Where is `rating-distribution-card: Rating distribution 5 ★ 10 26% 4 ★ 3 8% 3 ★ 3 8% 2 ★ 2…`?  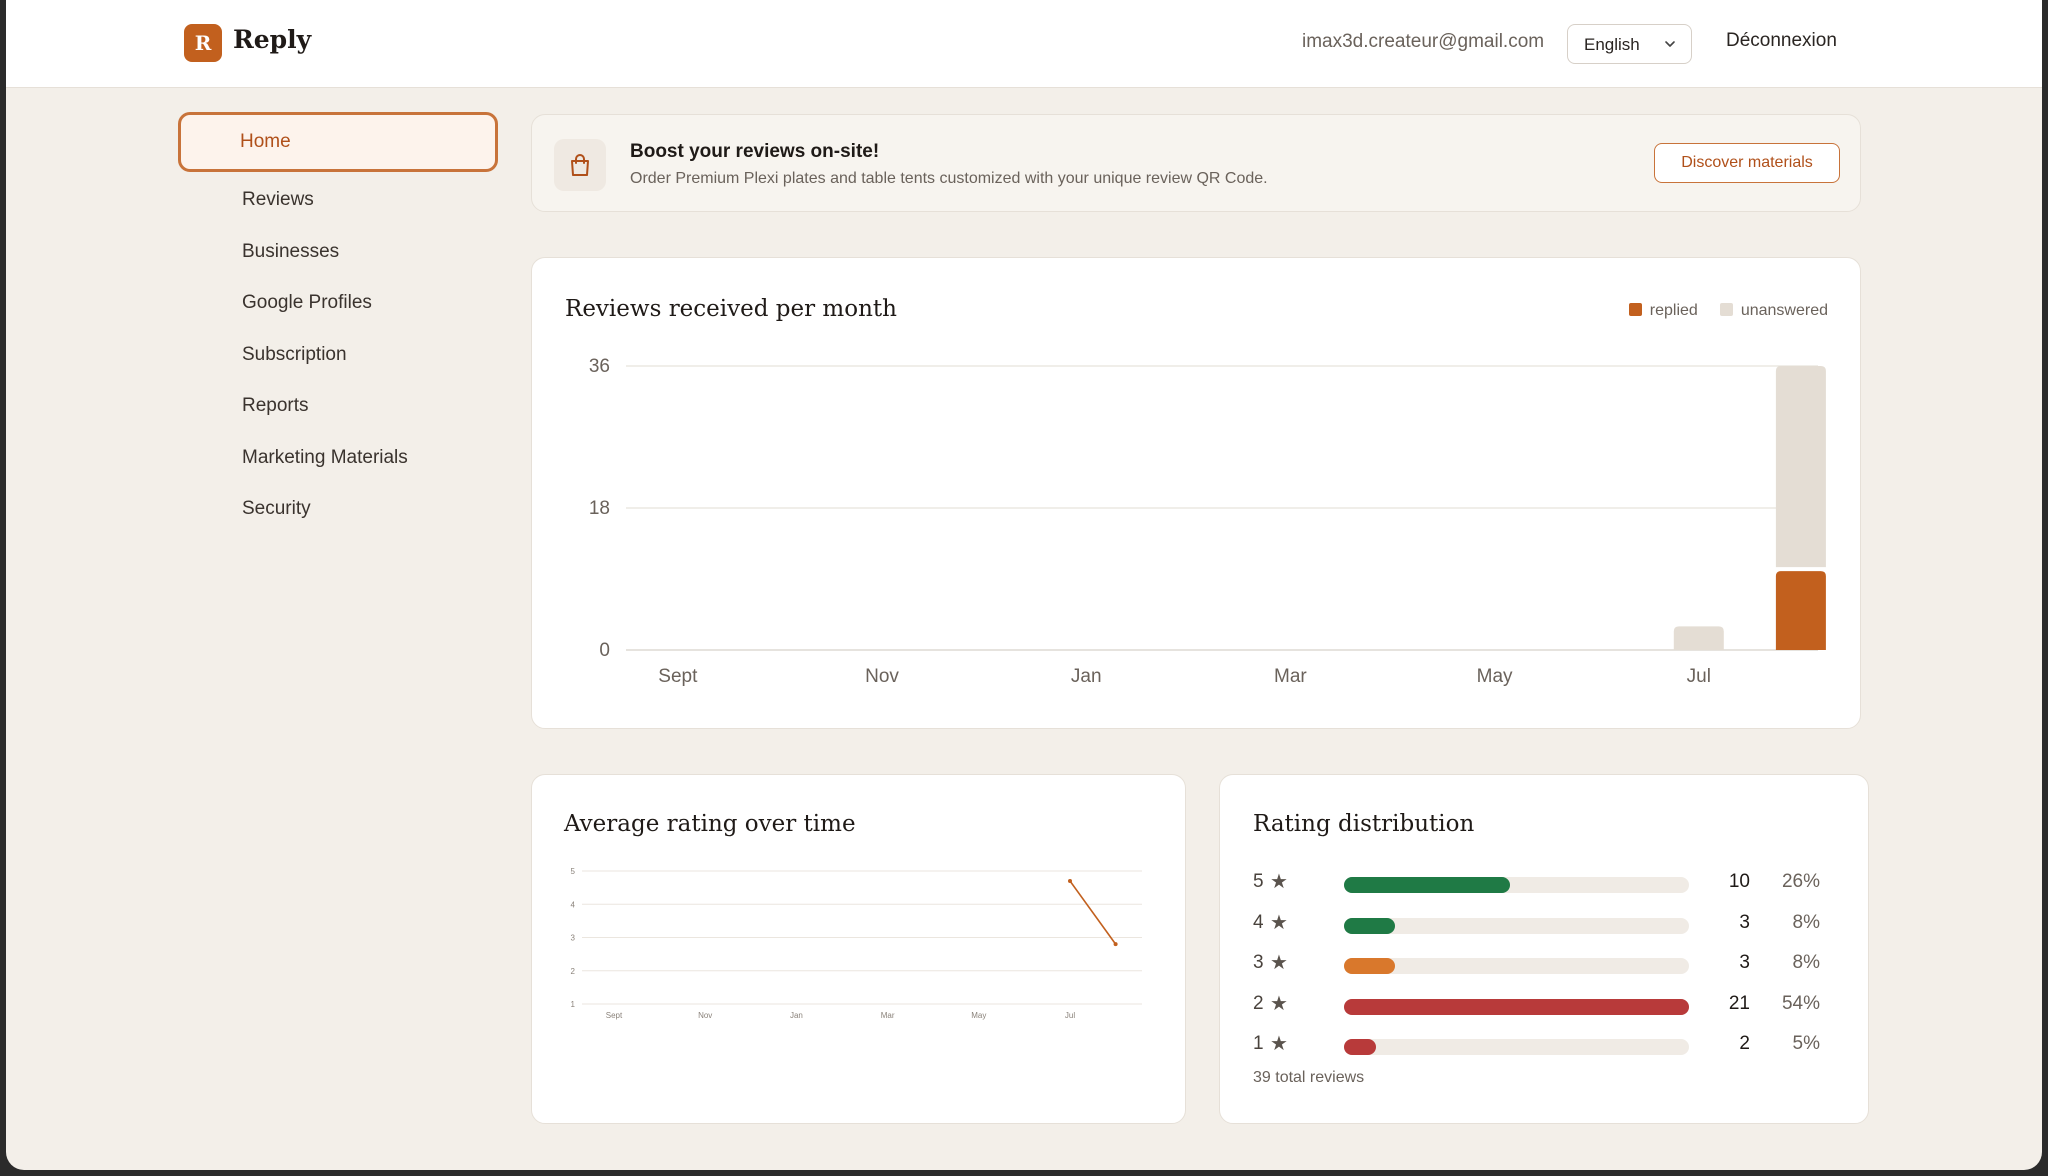
rating-distribution-card: Rating distribution 5 ★ 10 26% 4 ★ 3 8% 3 ★ 3 8% 2 ★ 2… is located at coordinates (1544, 949).